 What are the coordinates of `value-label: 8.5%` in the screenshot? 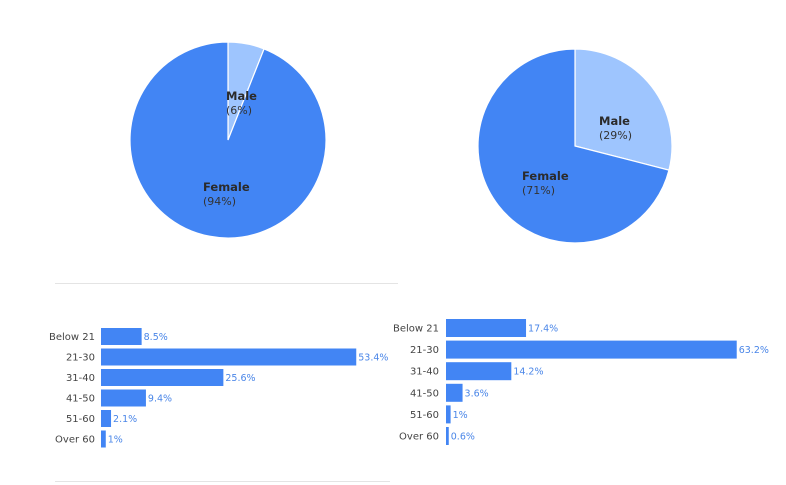 It's located at (156, 337).